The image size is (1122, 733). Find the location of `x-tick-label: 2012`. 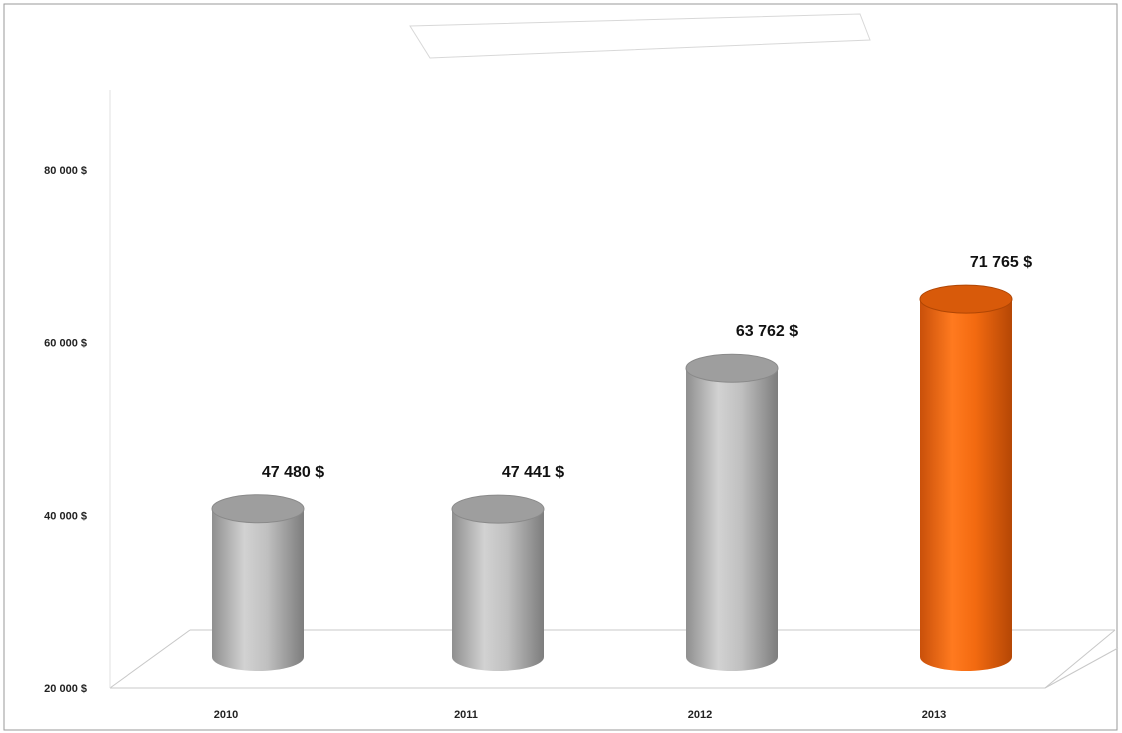

x-tick-label: 2012 is located at coordinates (700, 715).